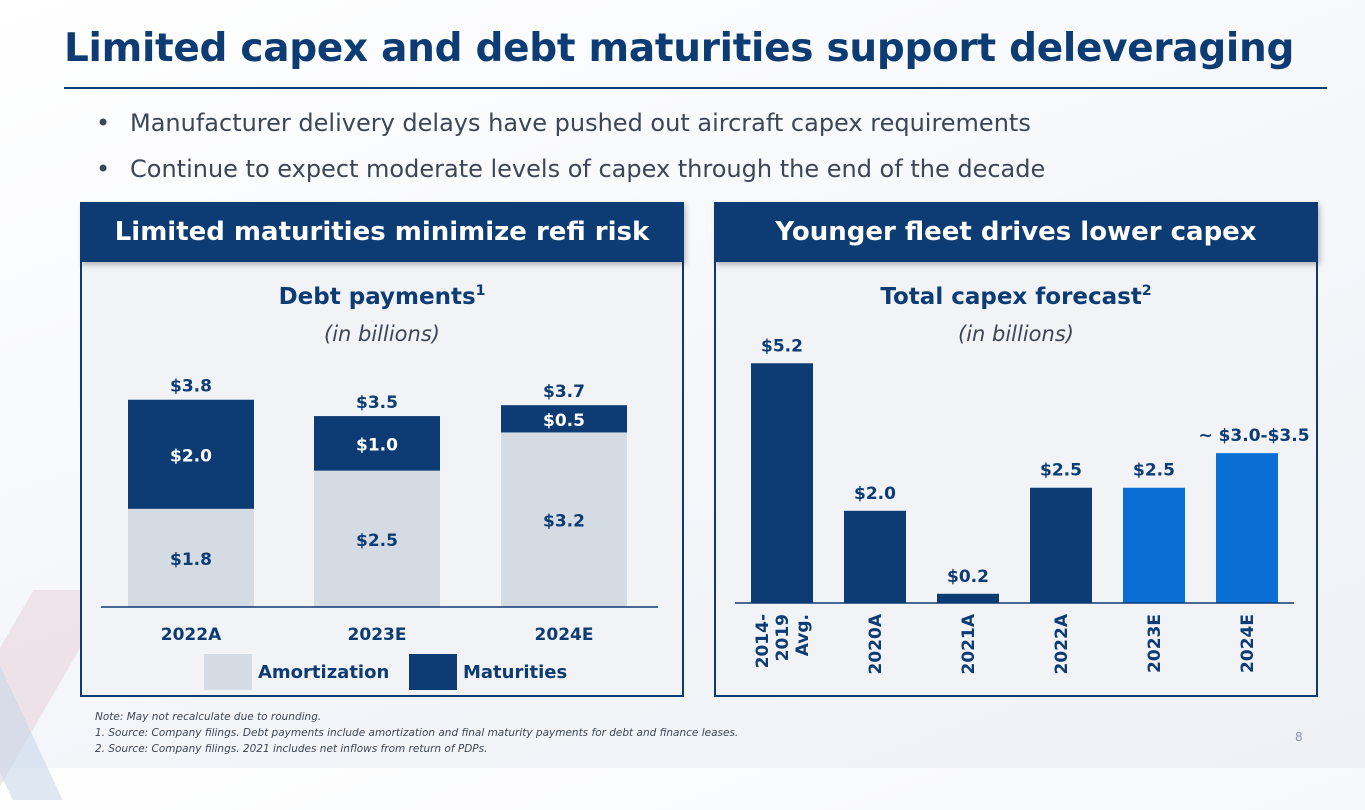 The height and width of the screenshot is (810, 1365). I want to click on debt-bar-amortization-2024E, so click(564, 519).